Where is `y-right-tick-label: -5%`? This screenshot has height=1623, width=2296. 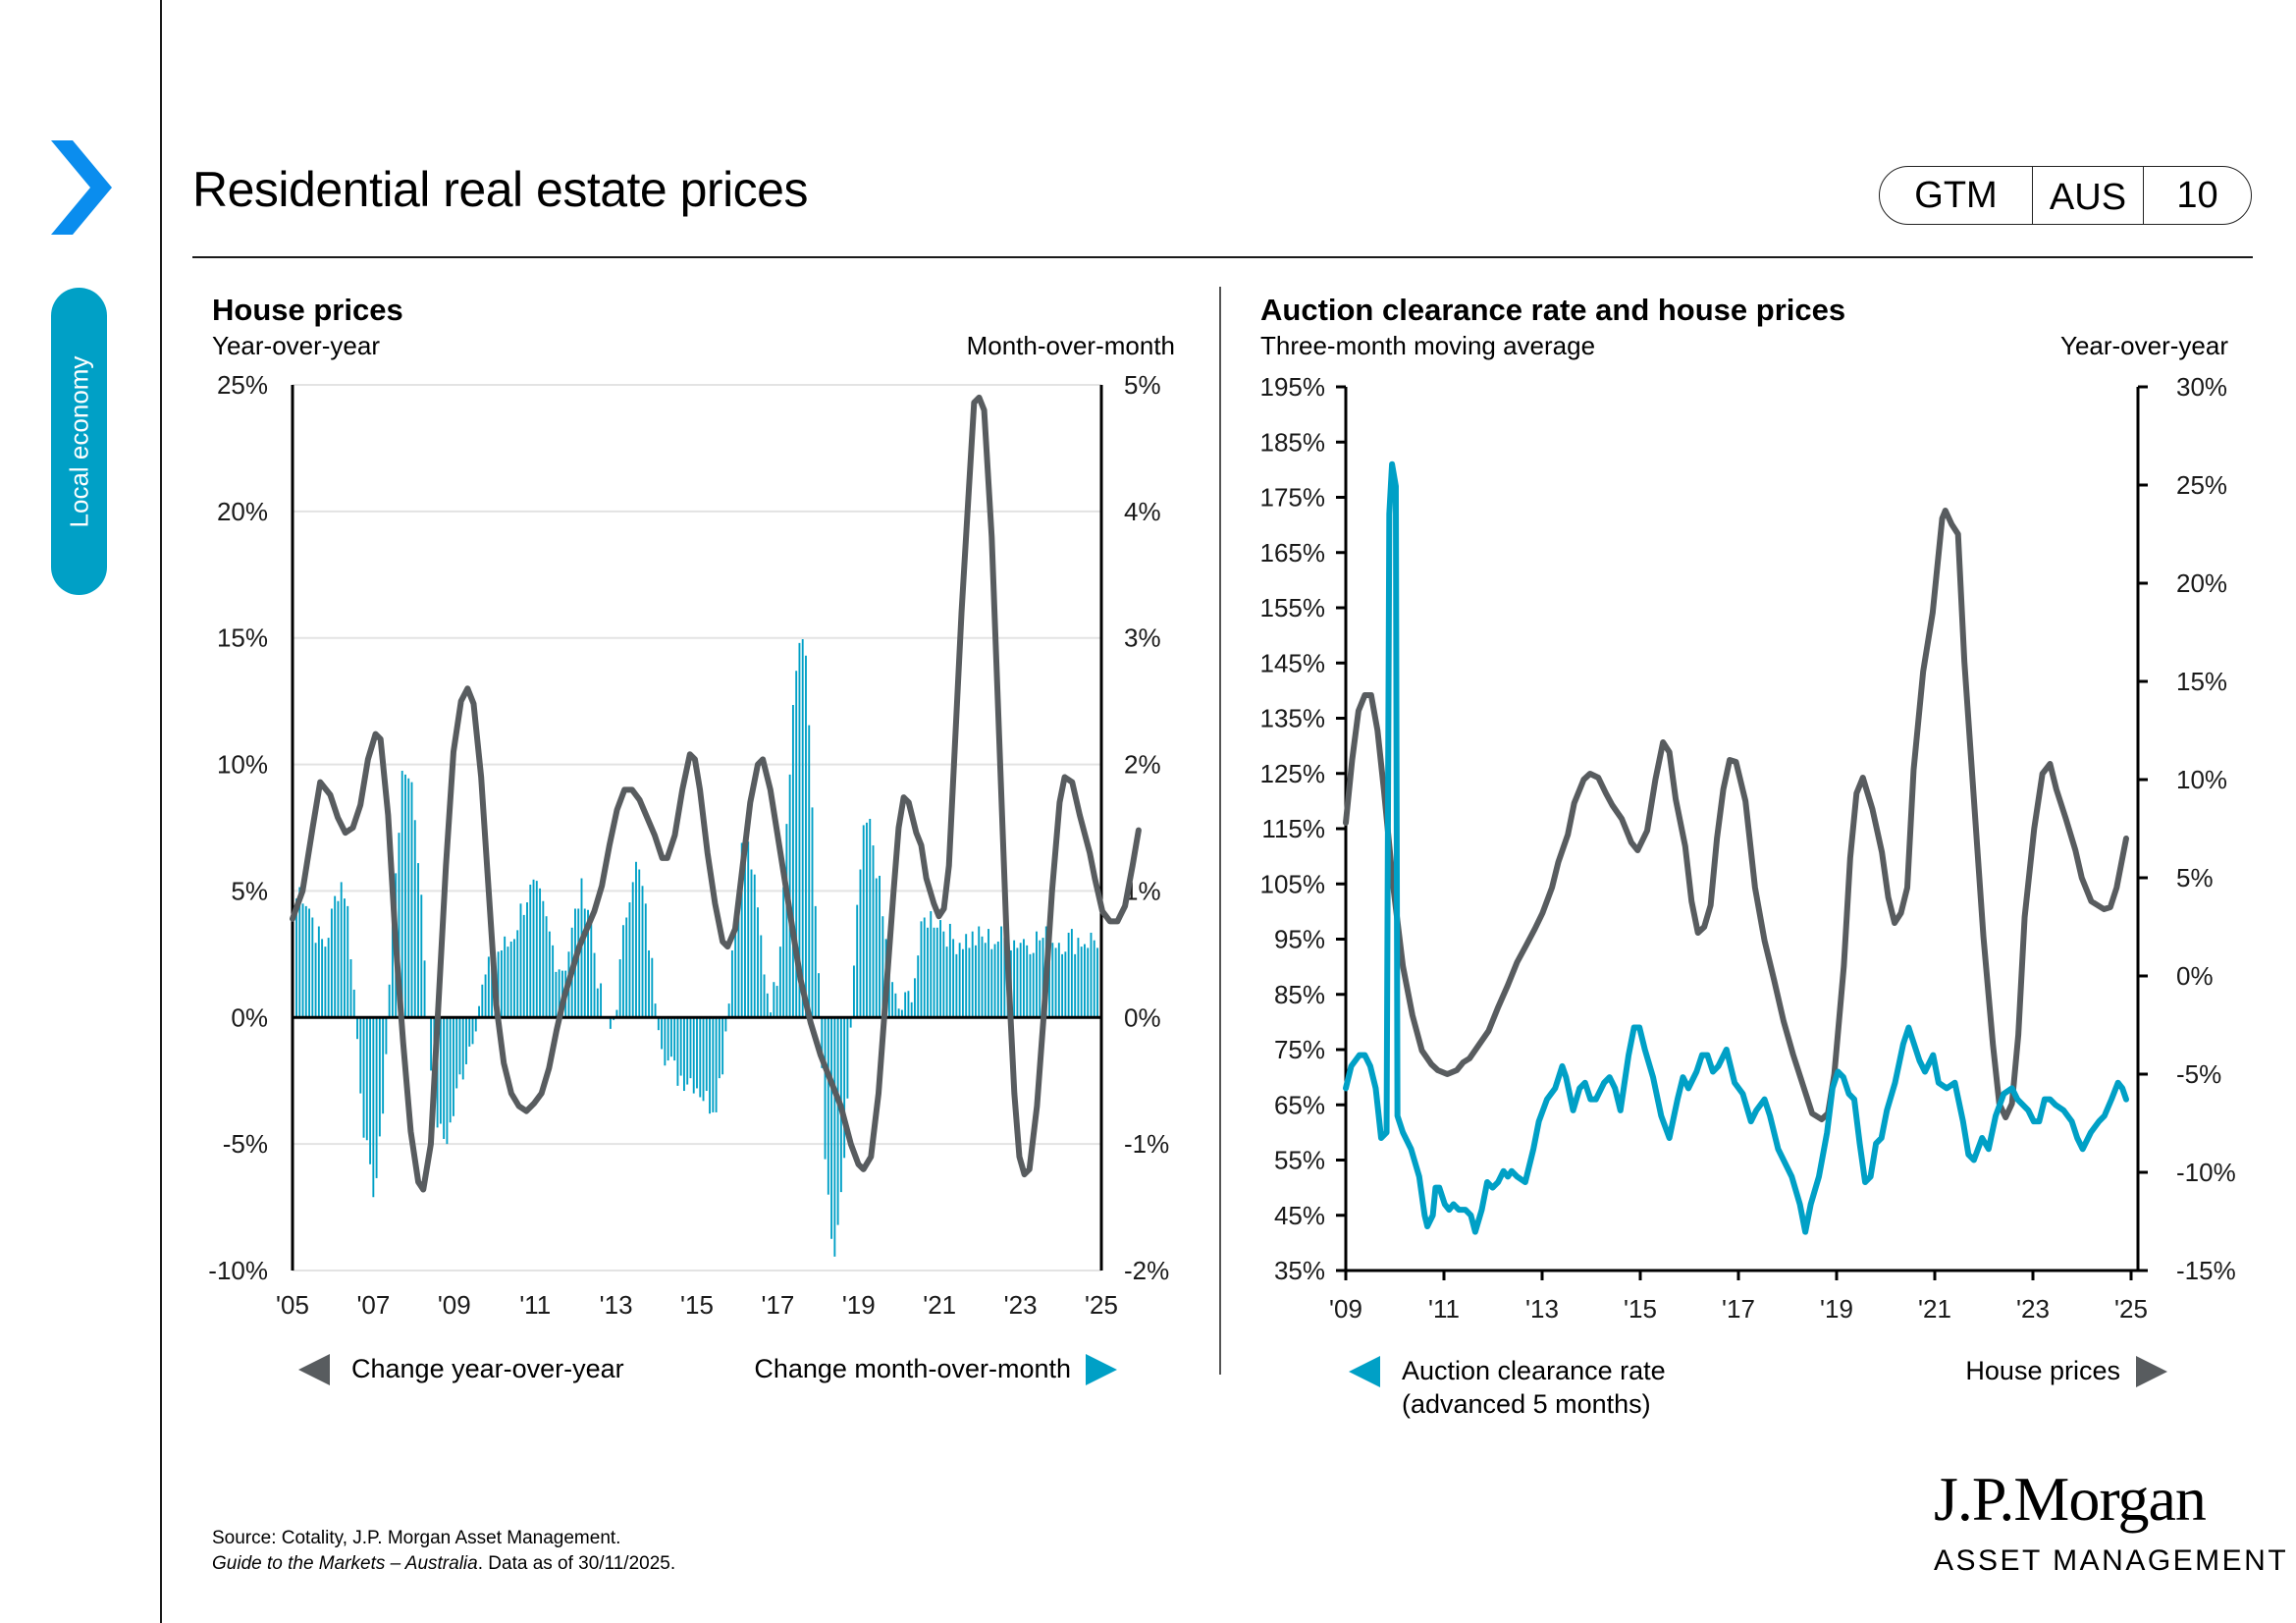 y-right-tick-label: -5% is located at coordinates (2199, 1074).